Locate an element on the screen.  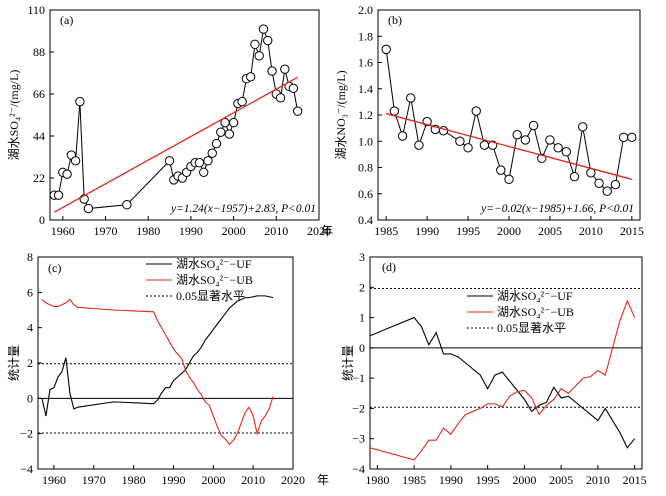
x-tick-label: 1995 is located at coordinates (468, 231).